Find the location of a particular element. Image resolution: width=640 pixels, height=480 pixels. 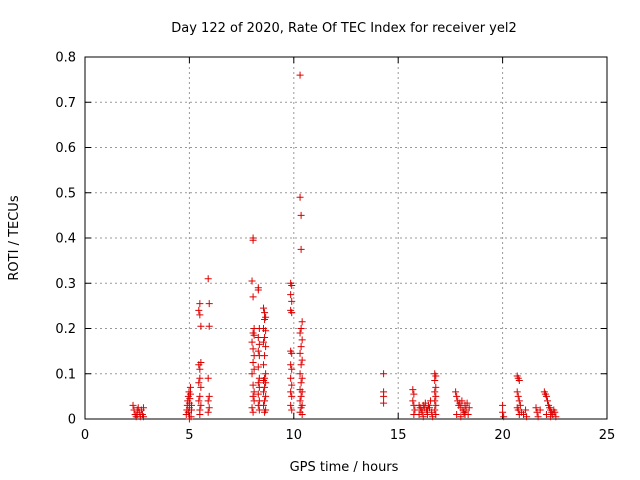

x-tick-label: 25 is located at coordinates (607, 435).